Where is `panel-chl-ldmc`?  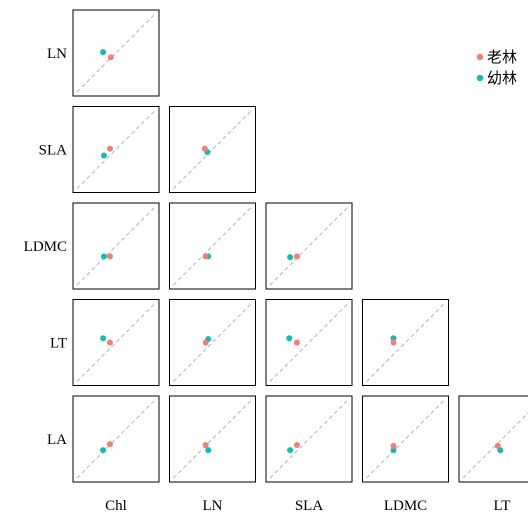 panel-chl-ldmc is located at coordinates (116, 246).